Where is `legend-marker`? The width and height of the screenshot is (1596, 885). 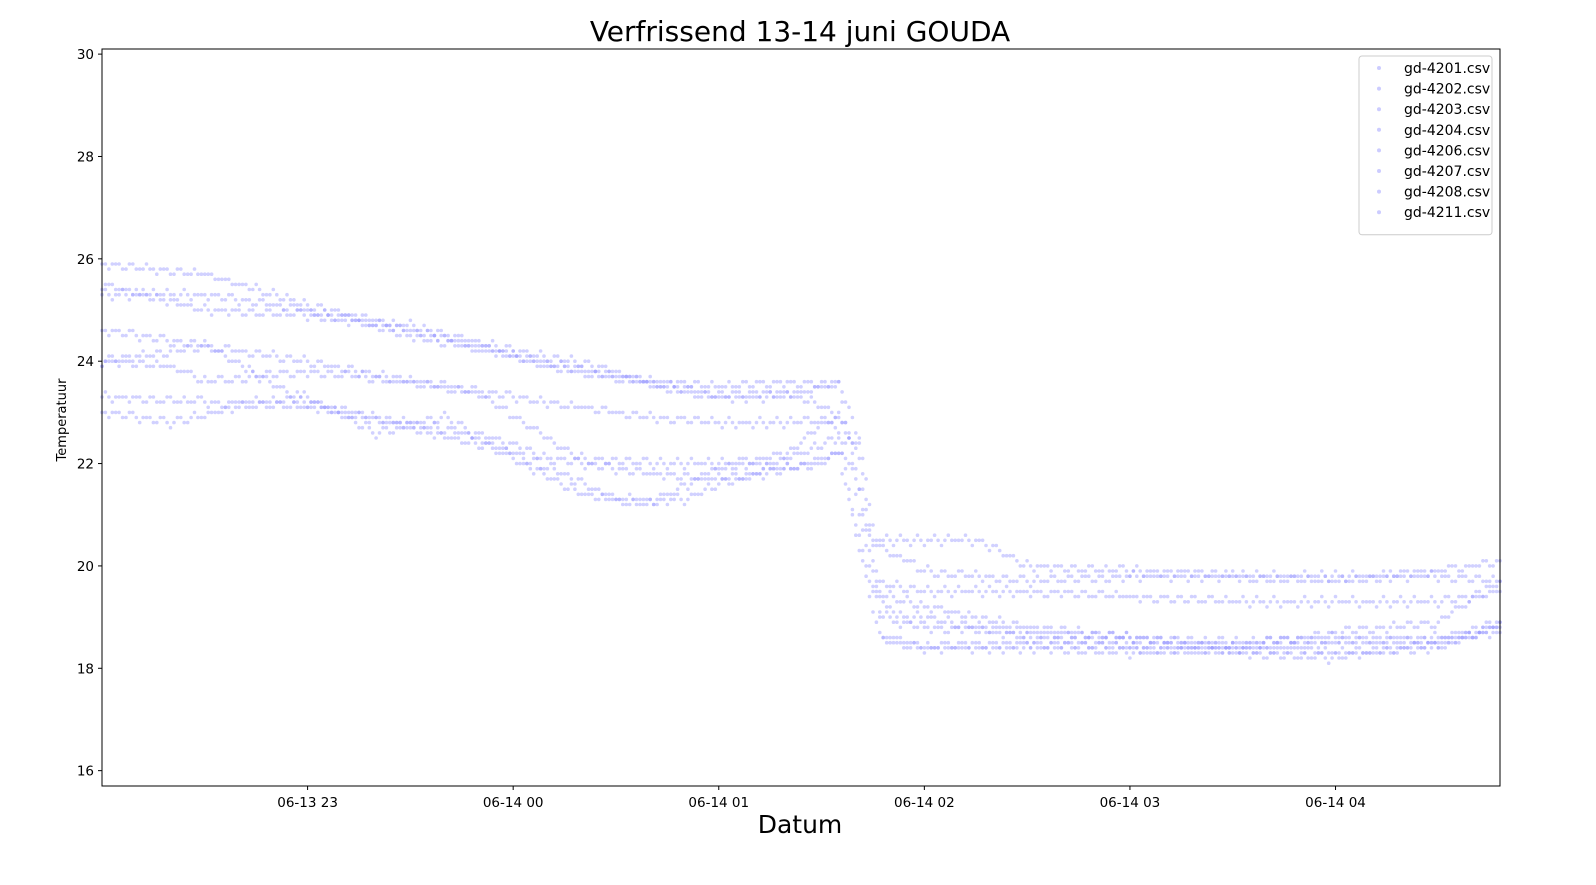 legend-marker is located at coordinates (1379, 109).